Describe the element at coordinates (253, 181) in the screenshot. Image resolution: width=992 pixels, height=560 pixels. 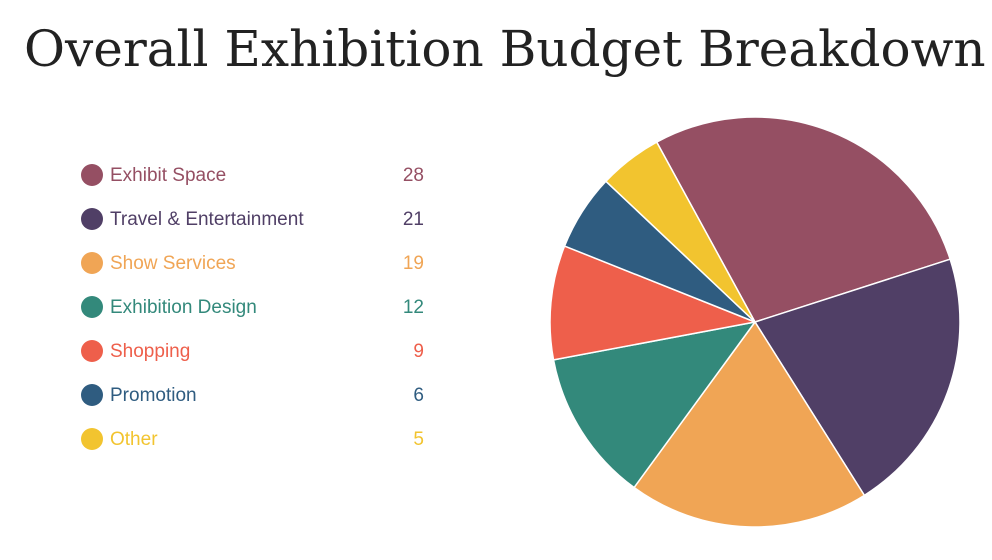
I see `legend-item-exhibit-space: Exhibit Space 28` at that location.